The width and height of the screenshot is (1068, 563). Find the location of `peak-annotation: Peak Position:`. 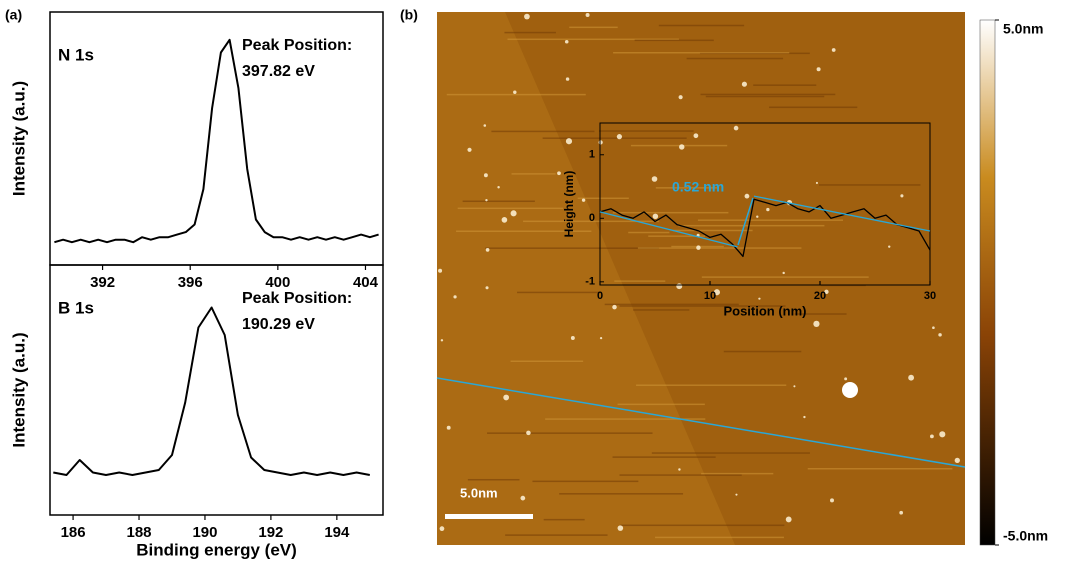

peak-annotation: Peak Position: is located at coordinates (297, 45).